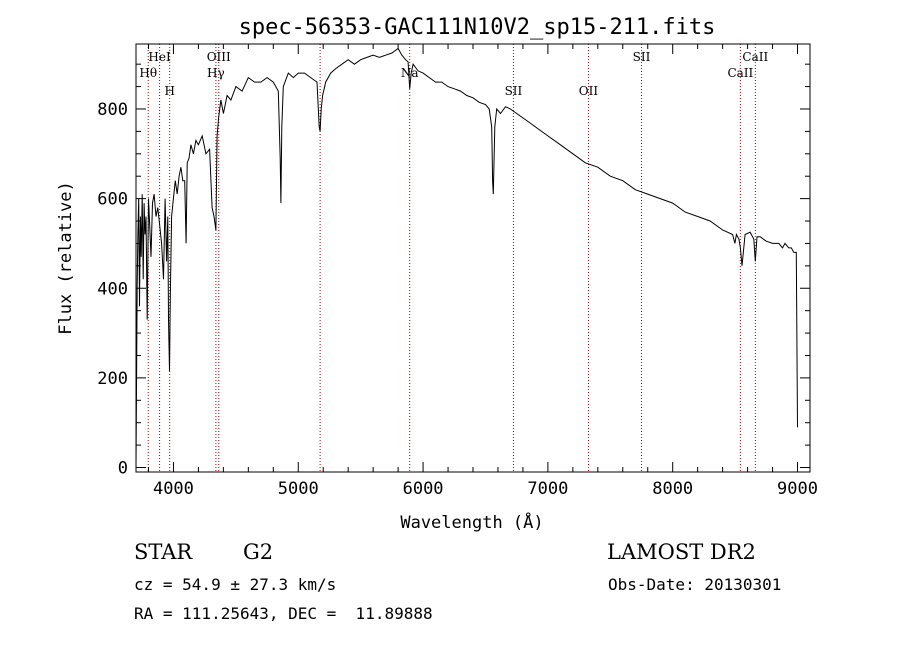 The width and height of the screenshot is (900, 649). What do you see at coordinates (112, 289) in the screenshot?
I see `y-tick-label: 400` at bounding box center [112, 289].